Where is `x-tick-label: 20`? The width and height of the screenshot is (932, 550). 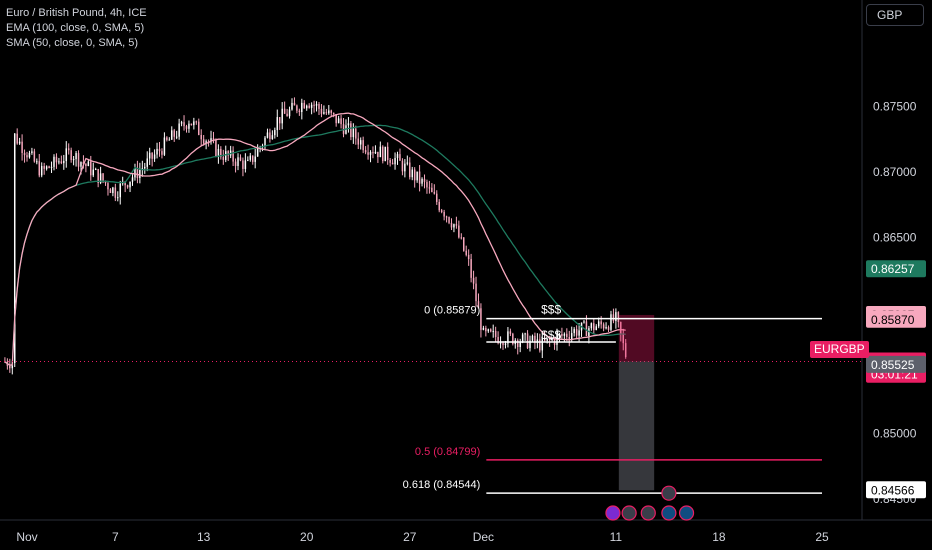
x-tick-label: 20 is located at coordinates (307, 537).